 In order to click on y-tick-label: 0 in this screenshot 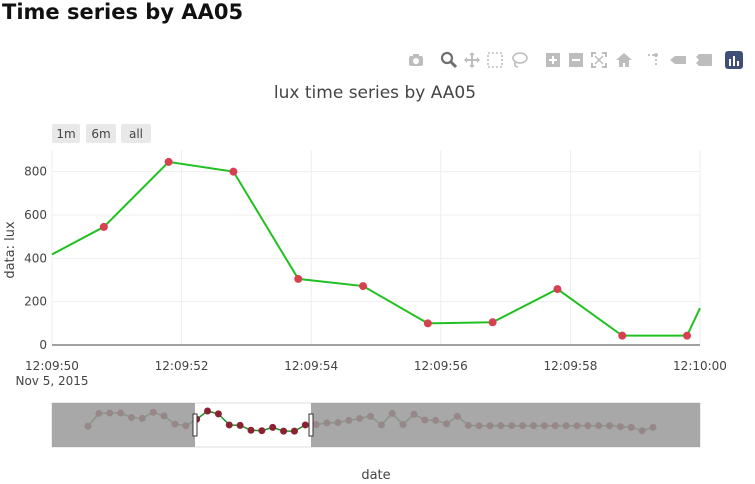, I will do `click(43, 345)`.